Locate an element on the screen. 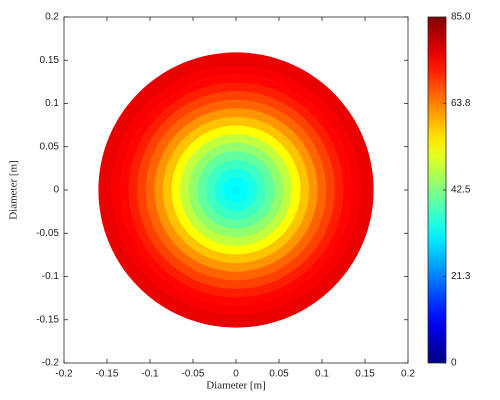  y-tick-label: 0.15 is located at coordinates (50, 60).